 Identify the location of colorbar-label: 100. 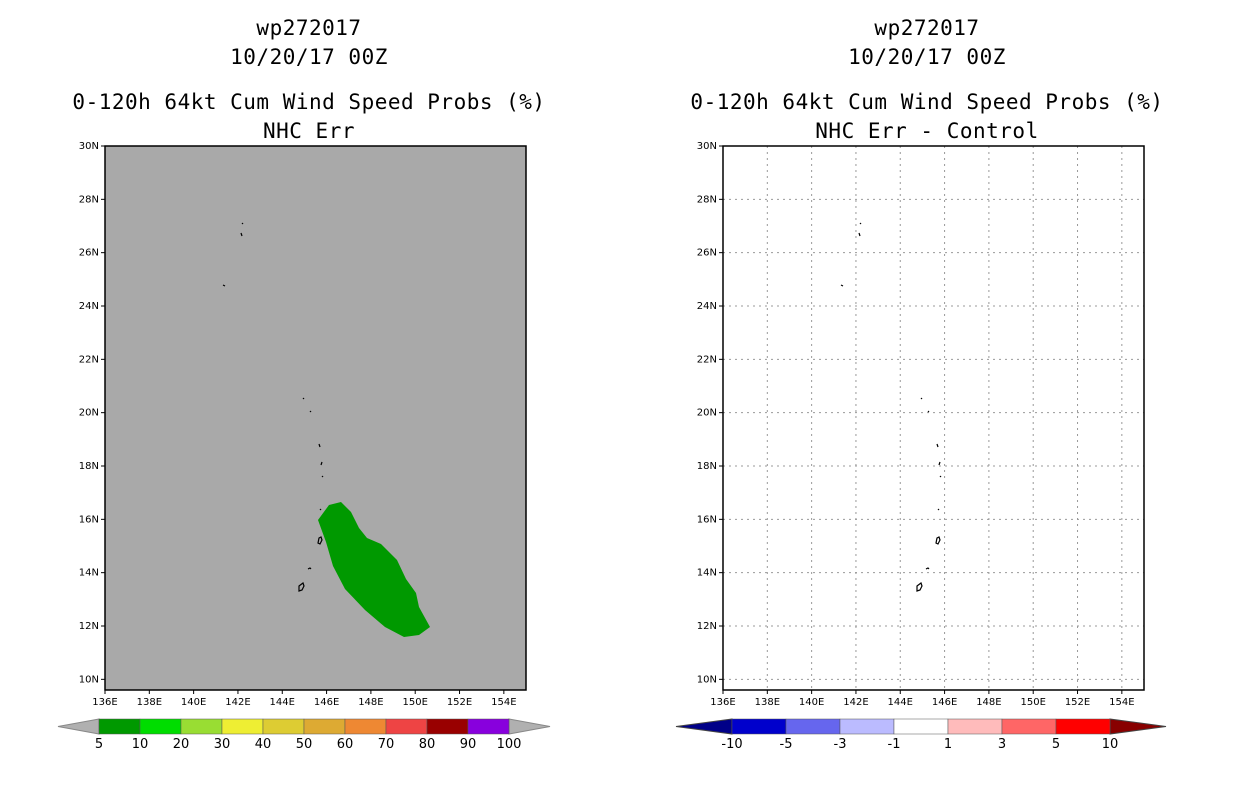
(509, 744).